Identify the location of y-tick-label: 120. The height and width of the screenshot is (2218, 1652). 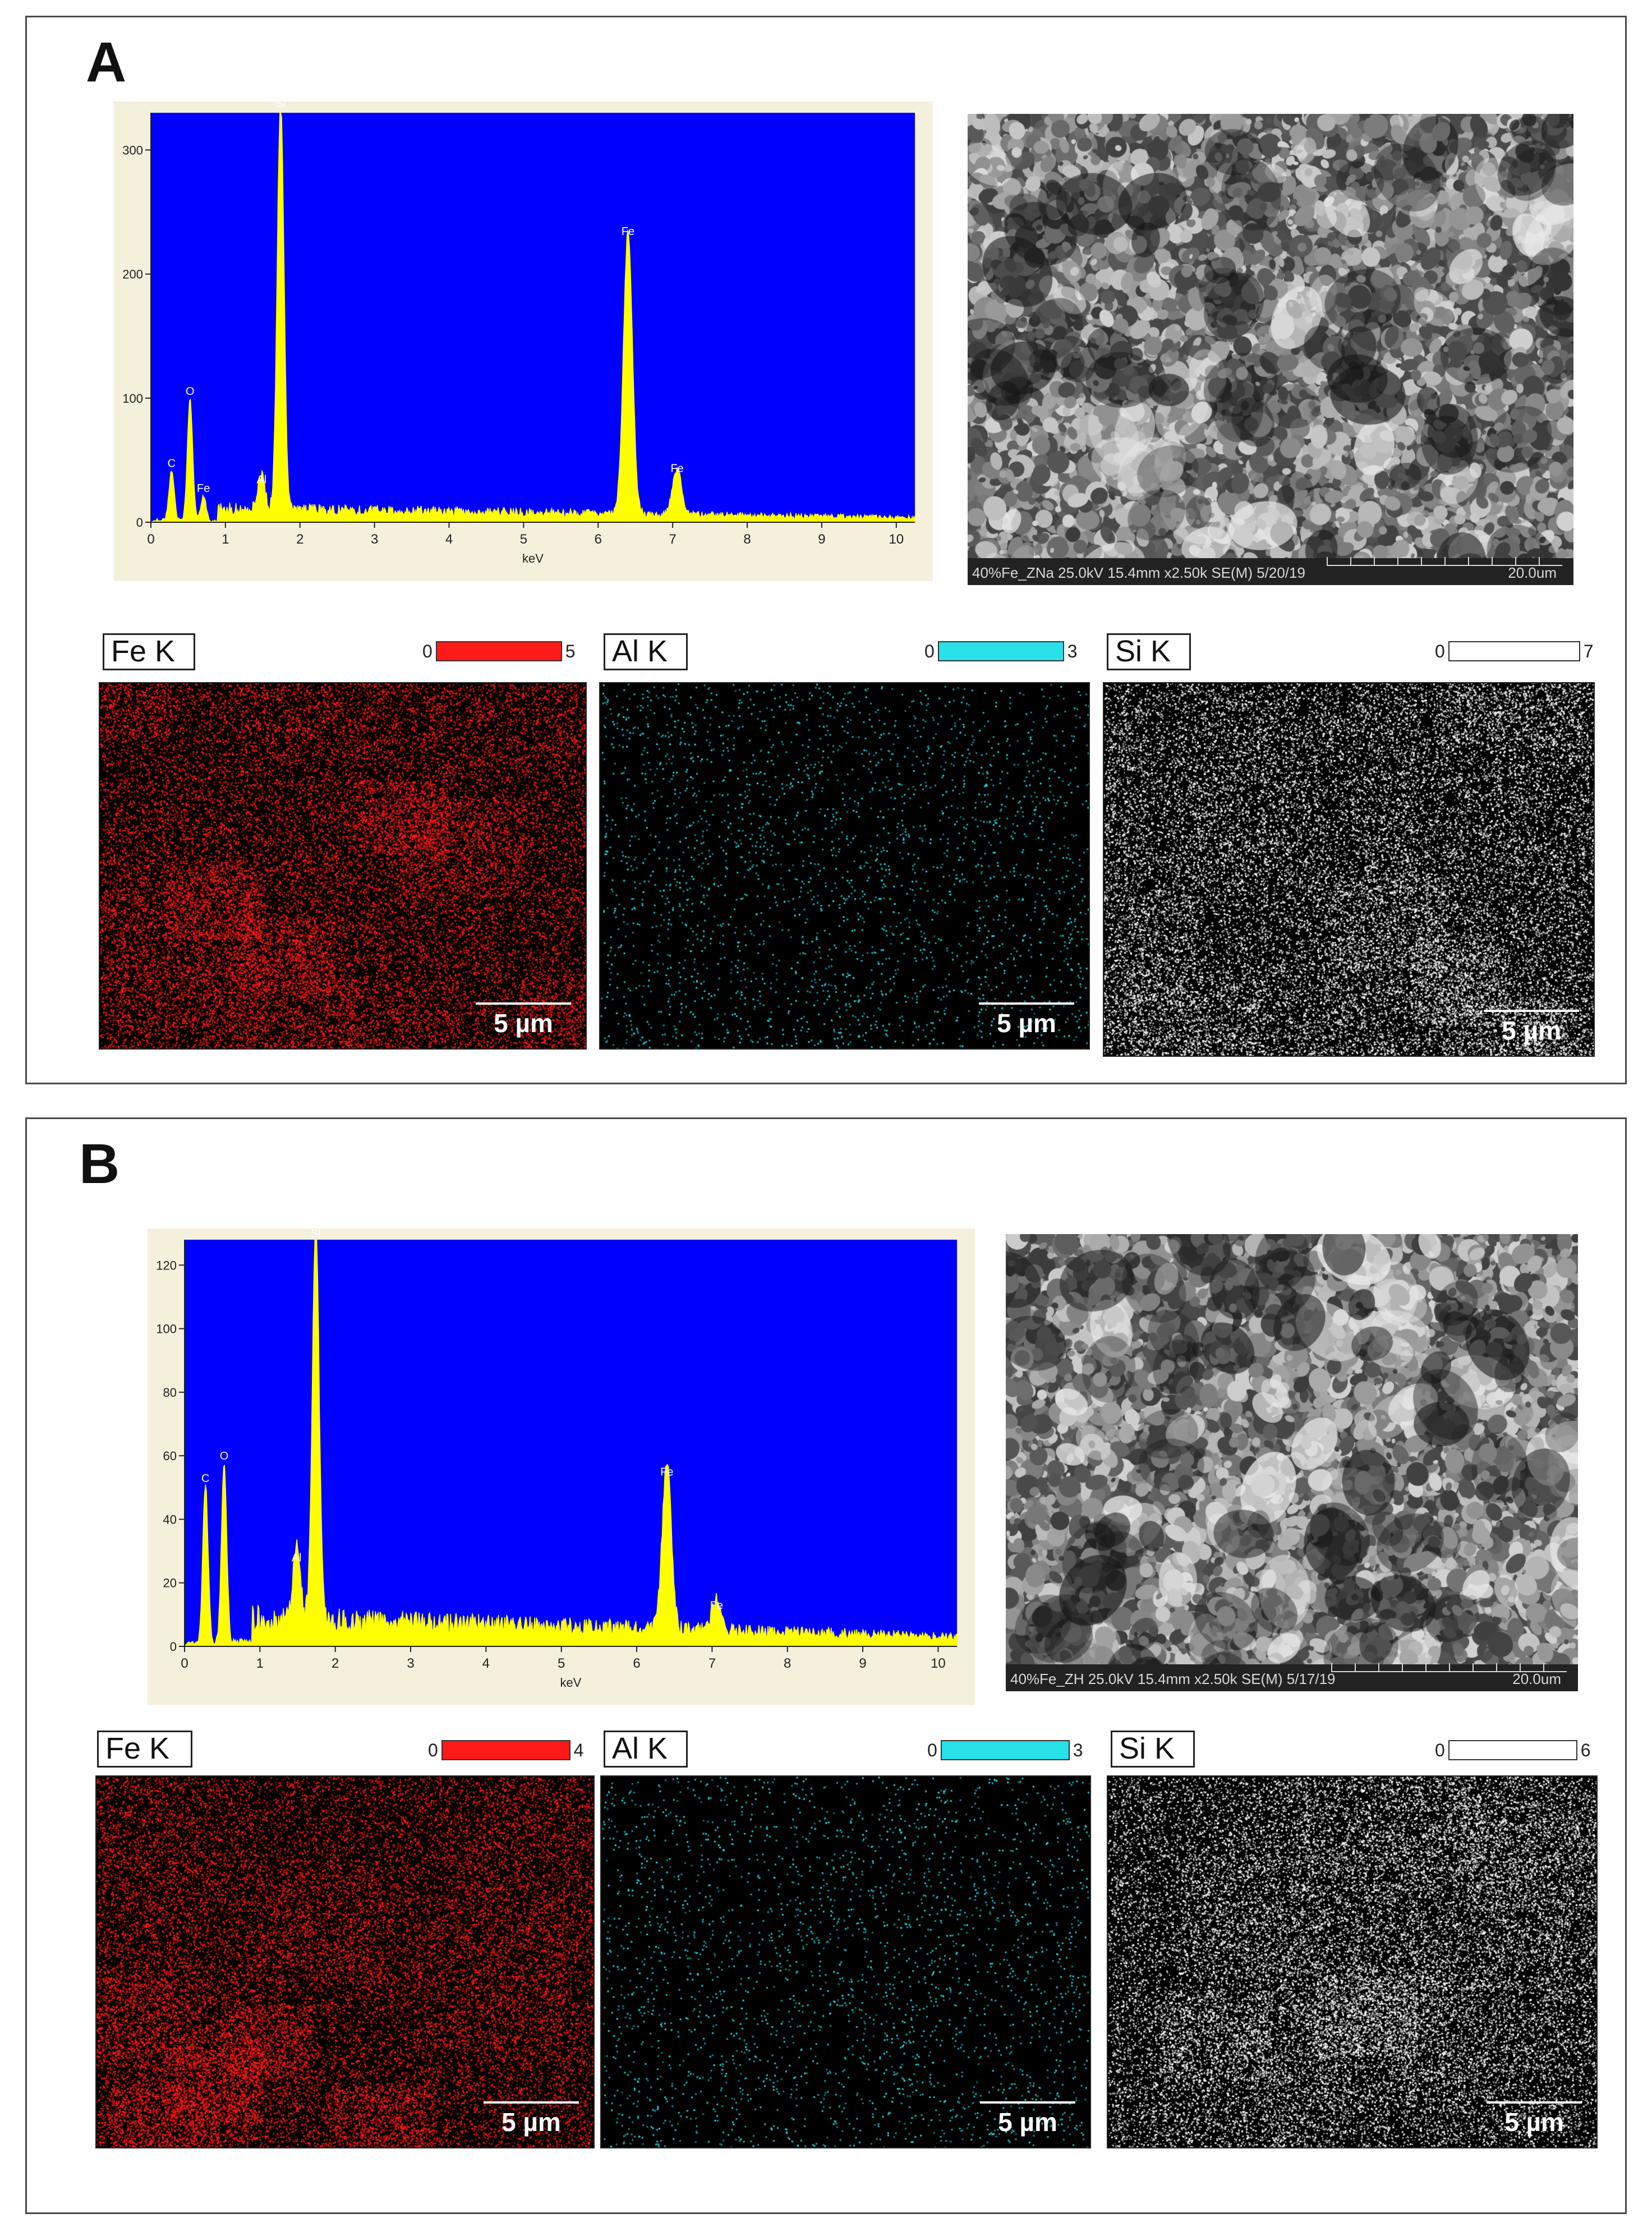
(167, 1265).